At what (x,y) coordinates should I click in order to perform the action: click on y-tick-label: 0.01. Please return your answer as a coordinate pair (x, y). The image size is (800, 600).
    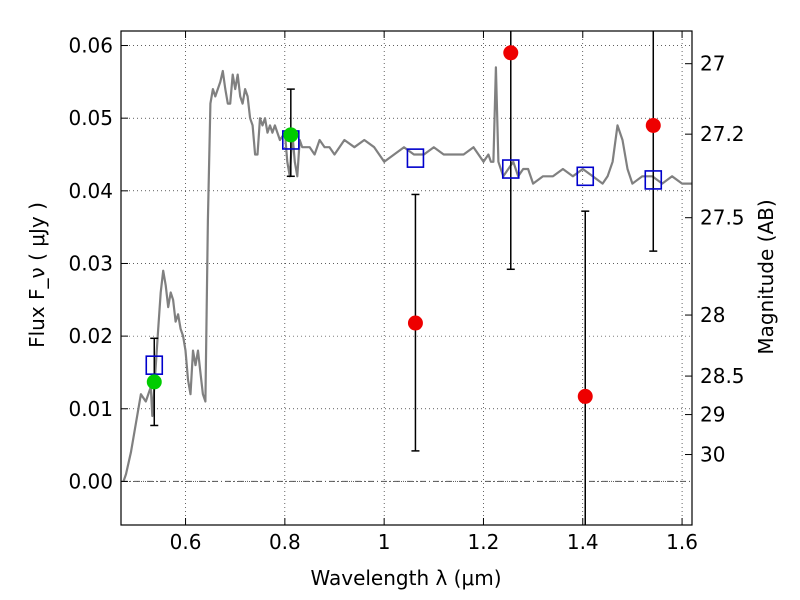
    Looking at the image, I should click on (90, 409).